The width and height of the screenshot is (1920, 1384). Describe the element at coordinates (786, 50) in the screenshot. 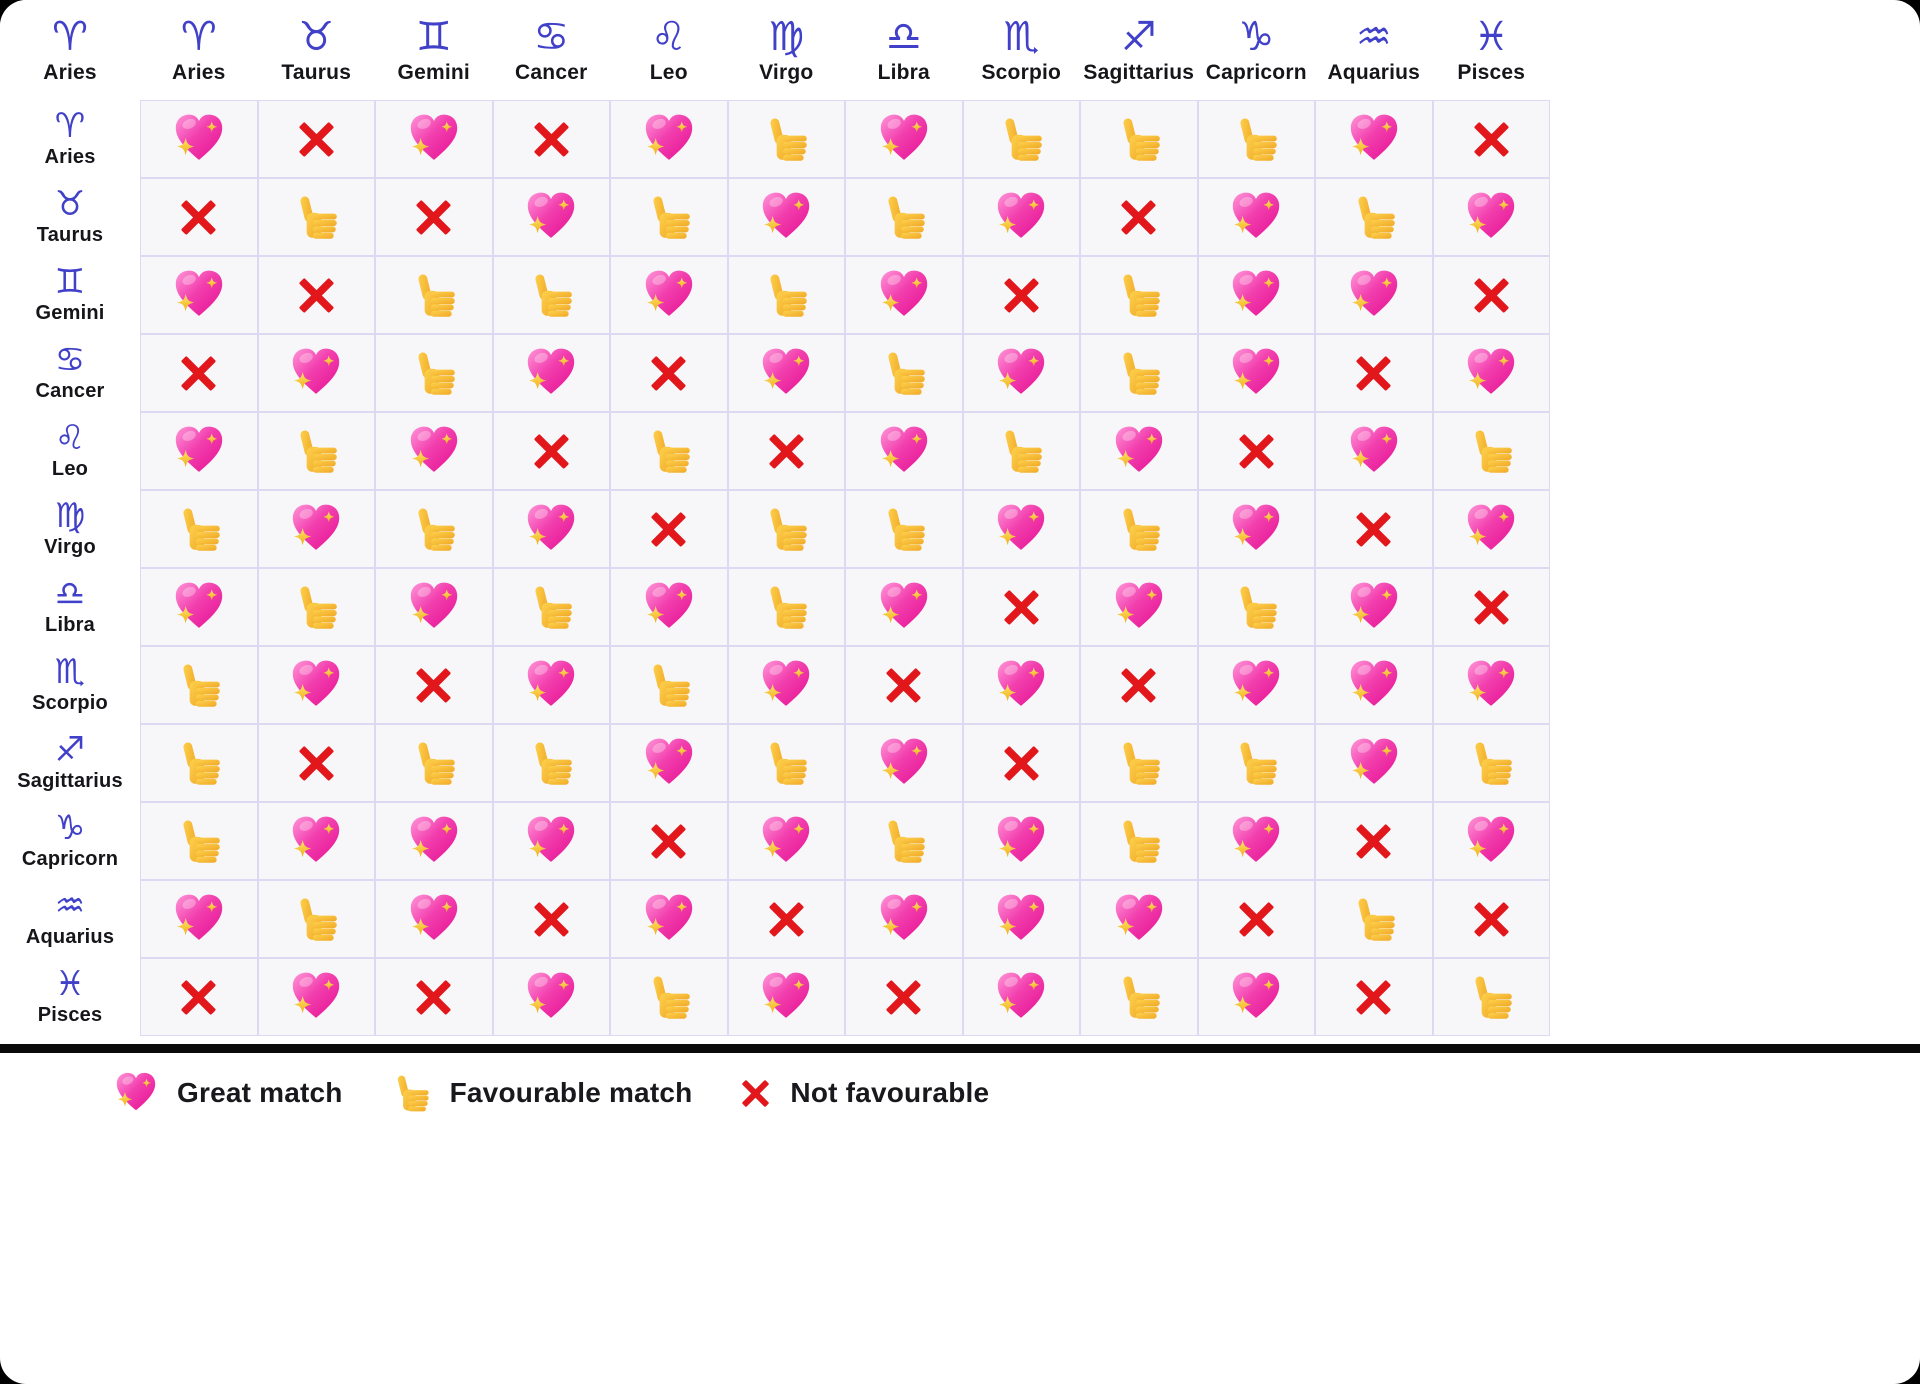

I see `col-header-virgo: ♍ Virgo` at that location.